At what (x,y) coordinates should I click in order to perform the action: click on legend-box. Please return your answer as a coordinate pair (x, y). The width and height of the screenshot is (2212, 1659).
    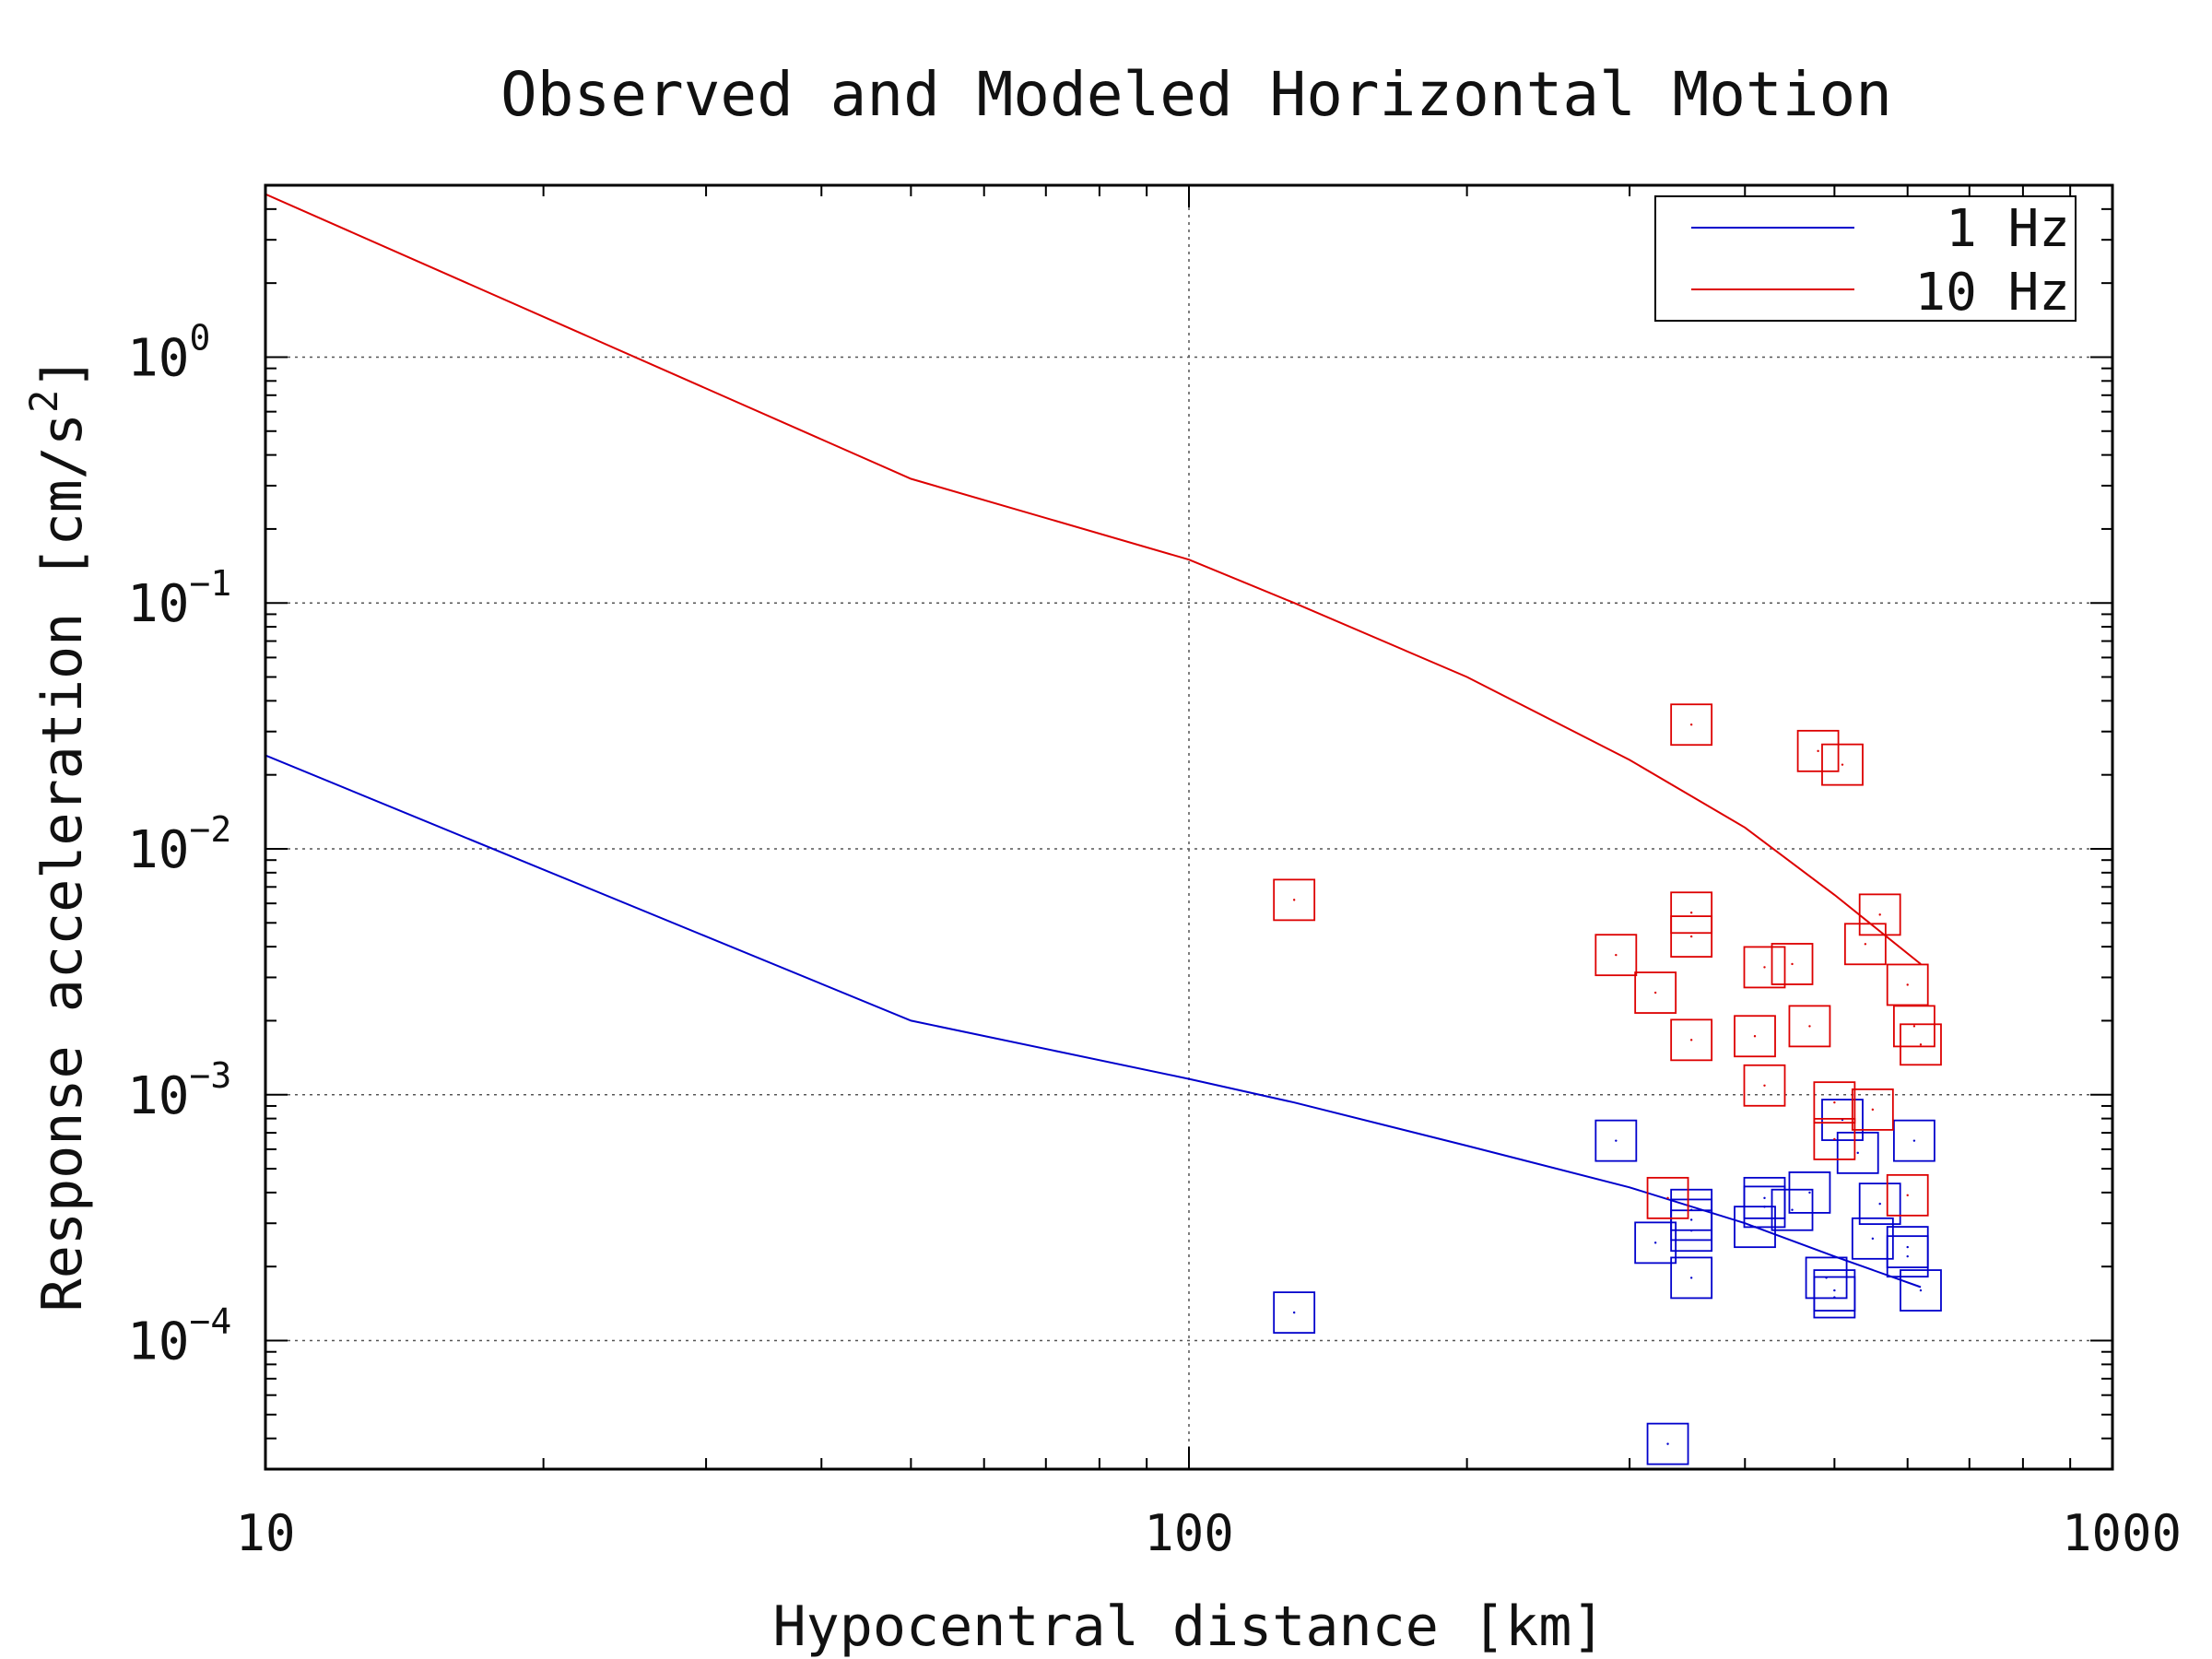
    Looking at the image, I should click on (1865, 258).